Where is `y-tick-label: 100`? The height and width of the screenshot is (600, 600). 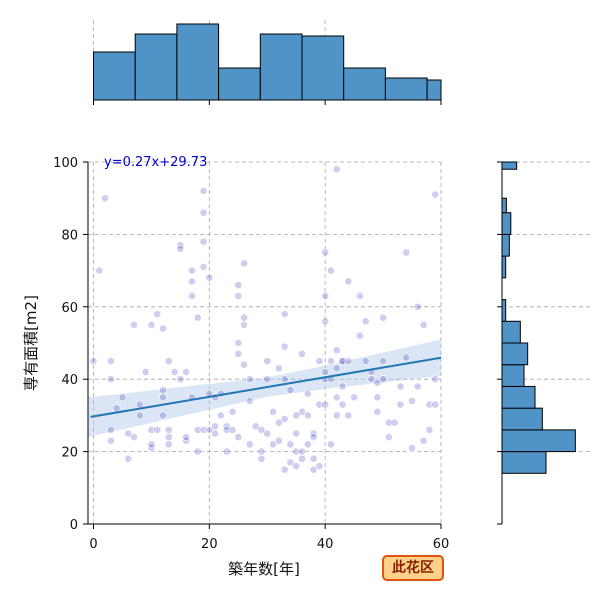 y-tick-label: 100 is located at coordinates (65, 163).